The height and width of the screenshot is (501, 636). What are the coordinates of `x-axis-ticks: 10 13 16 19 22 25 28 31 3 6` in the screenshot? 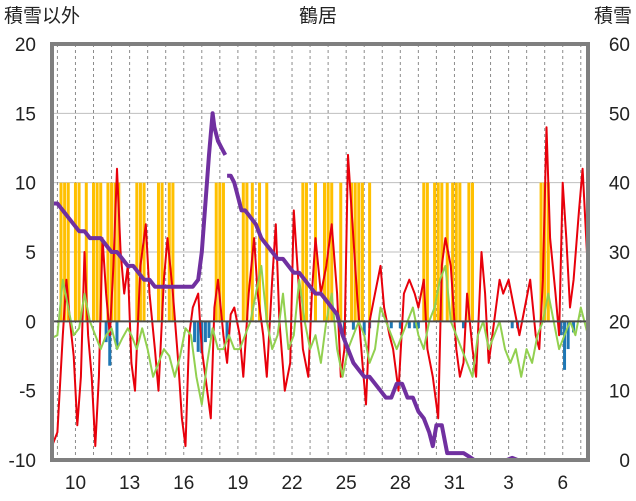 It's located at (316, 483).